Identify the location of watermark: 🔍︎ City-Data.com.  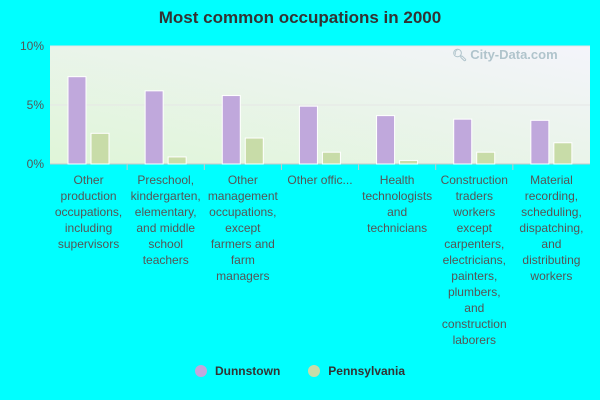
(505, 54).